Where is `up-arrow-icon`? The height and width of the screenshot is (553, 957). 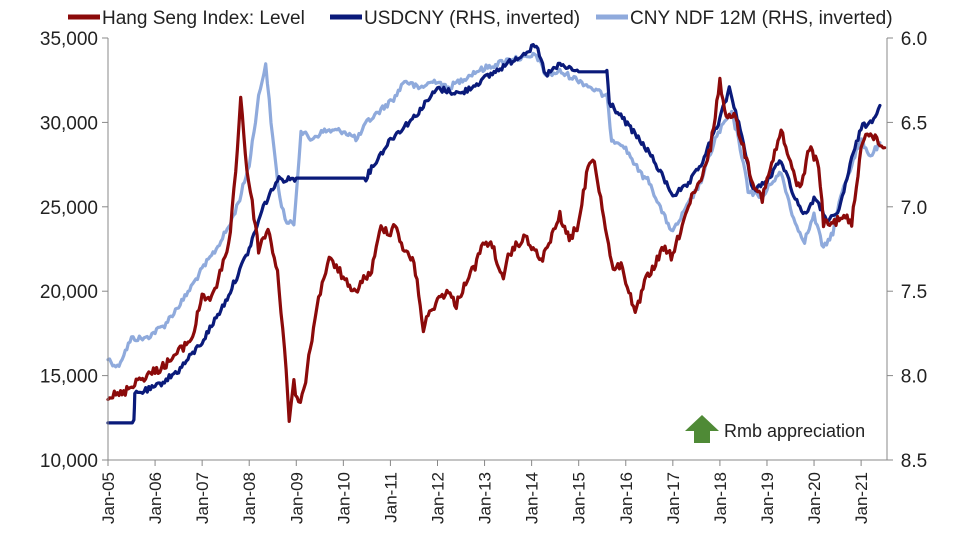
up-arrow-icon is located at coordinates (702, 429).